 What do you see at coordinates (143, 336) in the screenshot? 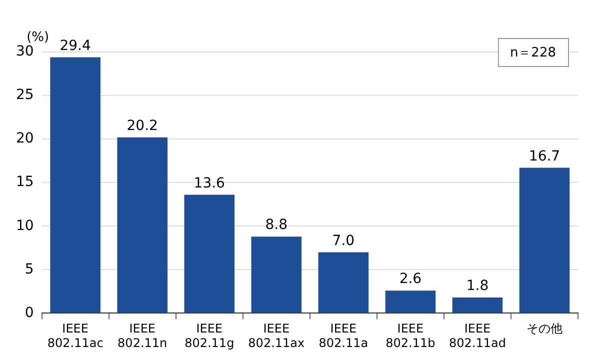
I see `x-tick-label: IEEE 802.11n` at bounding box center [143, 336].